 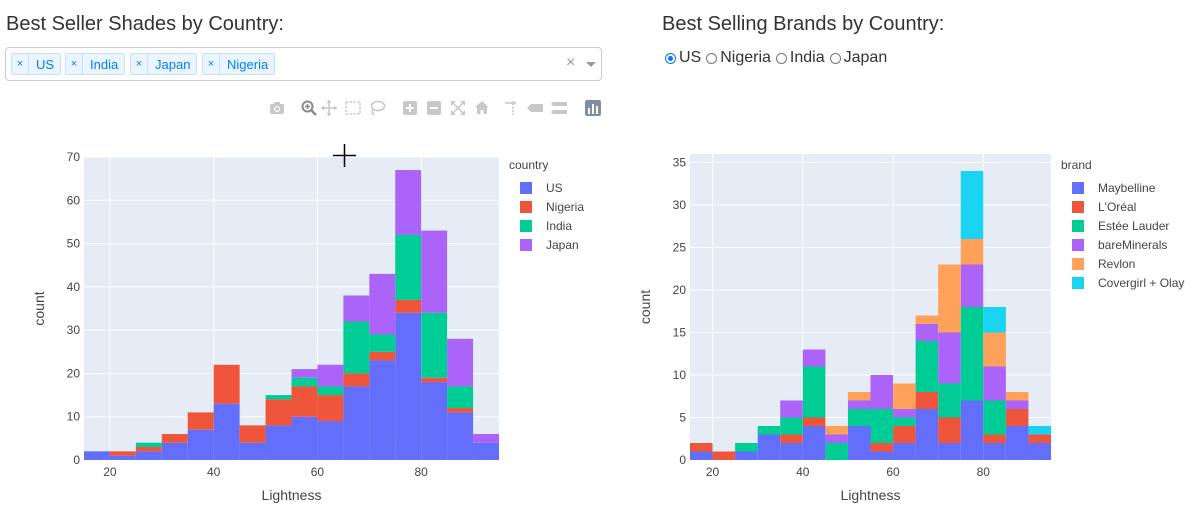 What do you see at coordinates (377, 108) in the screenshot?
I see `lasso-icon` at bounding box center [377, 108].